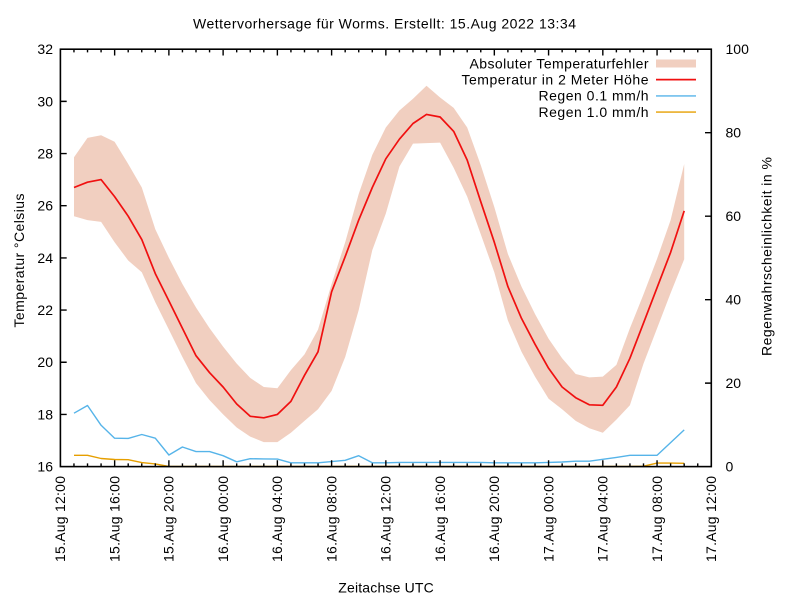 This screenshot has height=600, width=800. What do you see at coordinates (169, 519) in the screenshot?
I see `svg-text: 15.Aug 20:00` at bounding box center [169, 519].